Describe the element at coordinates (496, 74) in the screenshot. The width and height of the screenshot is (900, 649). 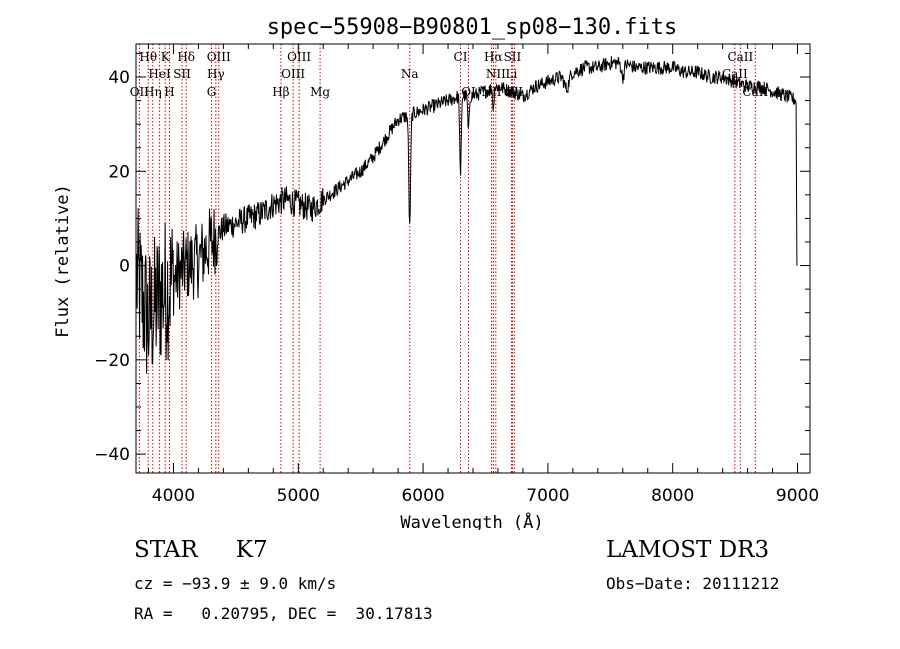
I see `spectral-line-label: NII` at that location.